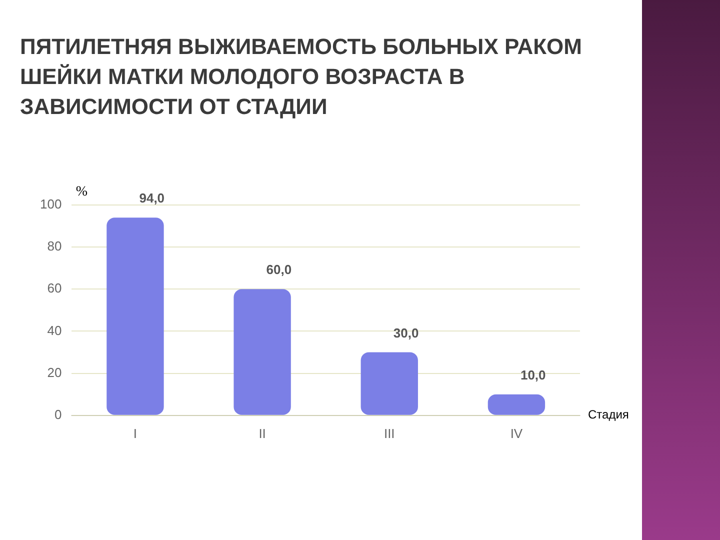 This screenshot has height=540, width=720. I want to click on data-label: 60,0, so click(279, 270).